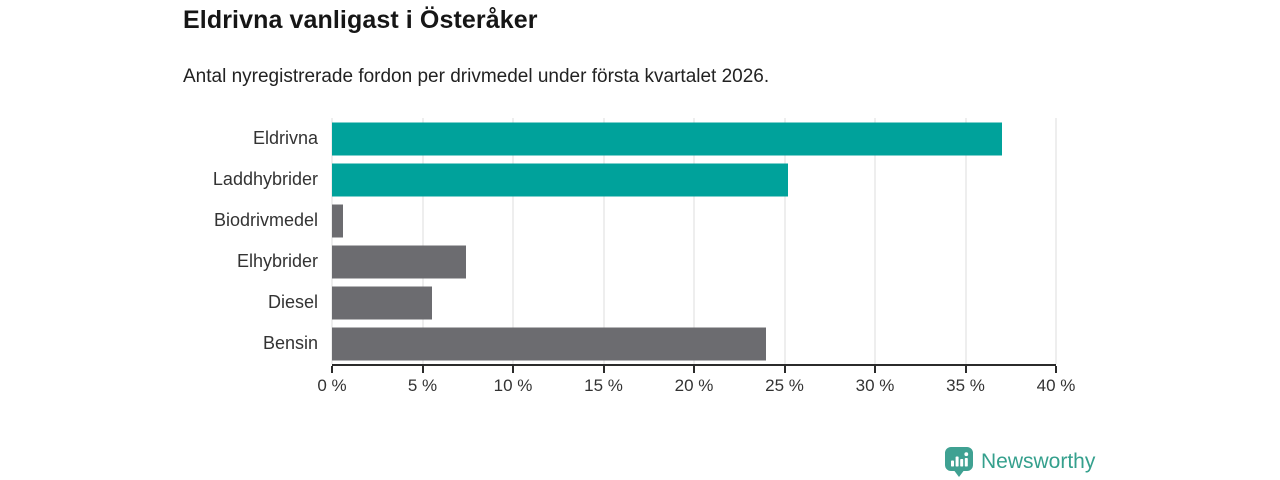 Image resolution: width=1280 pixels, height=480 pixels. I want to click on category-label: Bensin, so click(290, 343).